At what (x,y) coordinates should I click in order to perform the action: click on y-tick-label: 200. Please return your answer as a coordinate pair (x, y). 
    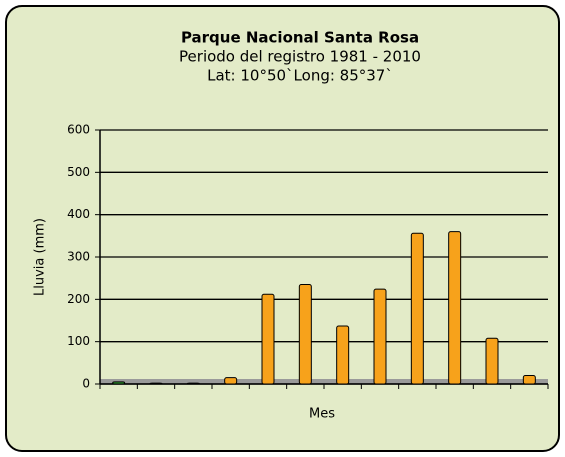
    Looking at the image, I should click on (78, 299).